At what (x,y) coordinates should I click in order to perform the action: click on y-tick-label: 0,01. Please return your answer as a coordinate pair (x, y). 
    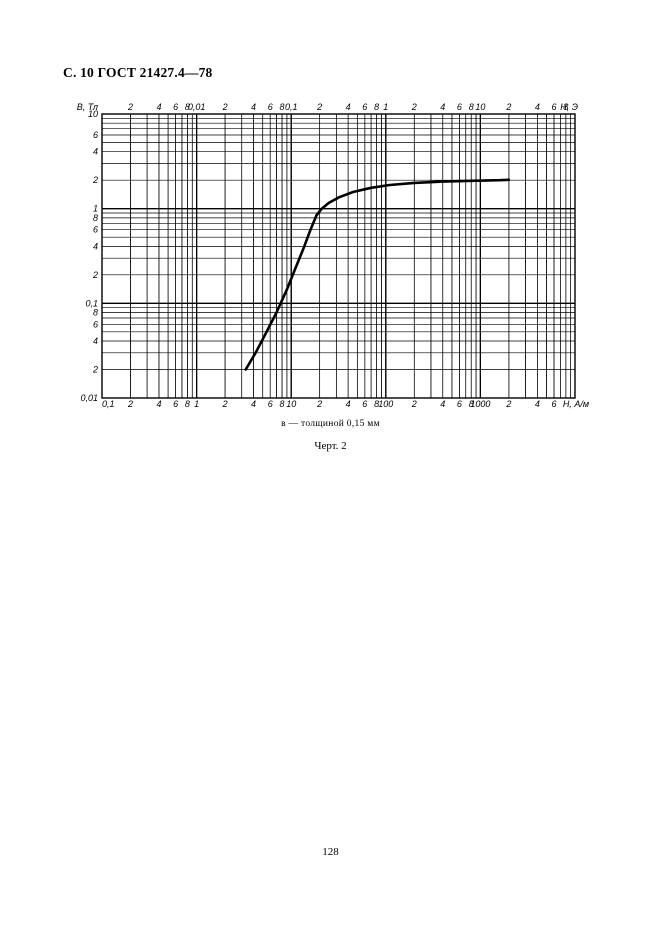
    Looking at the image, I should click on (89, 398).